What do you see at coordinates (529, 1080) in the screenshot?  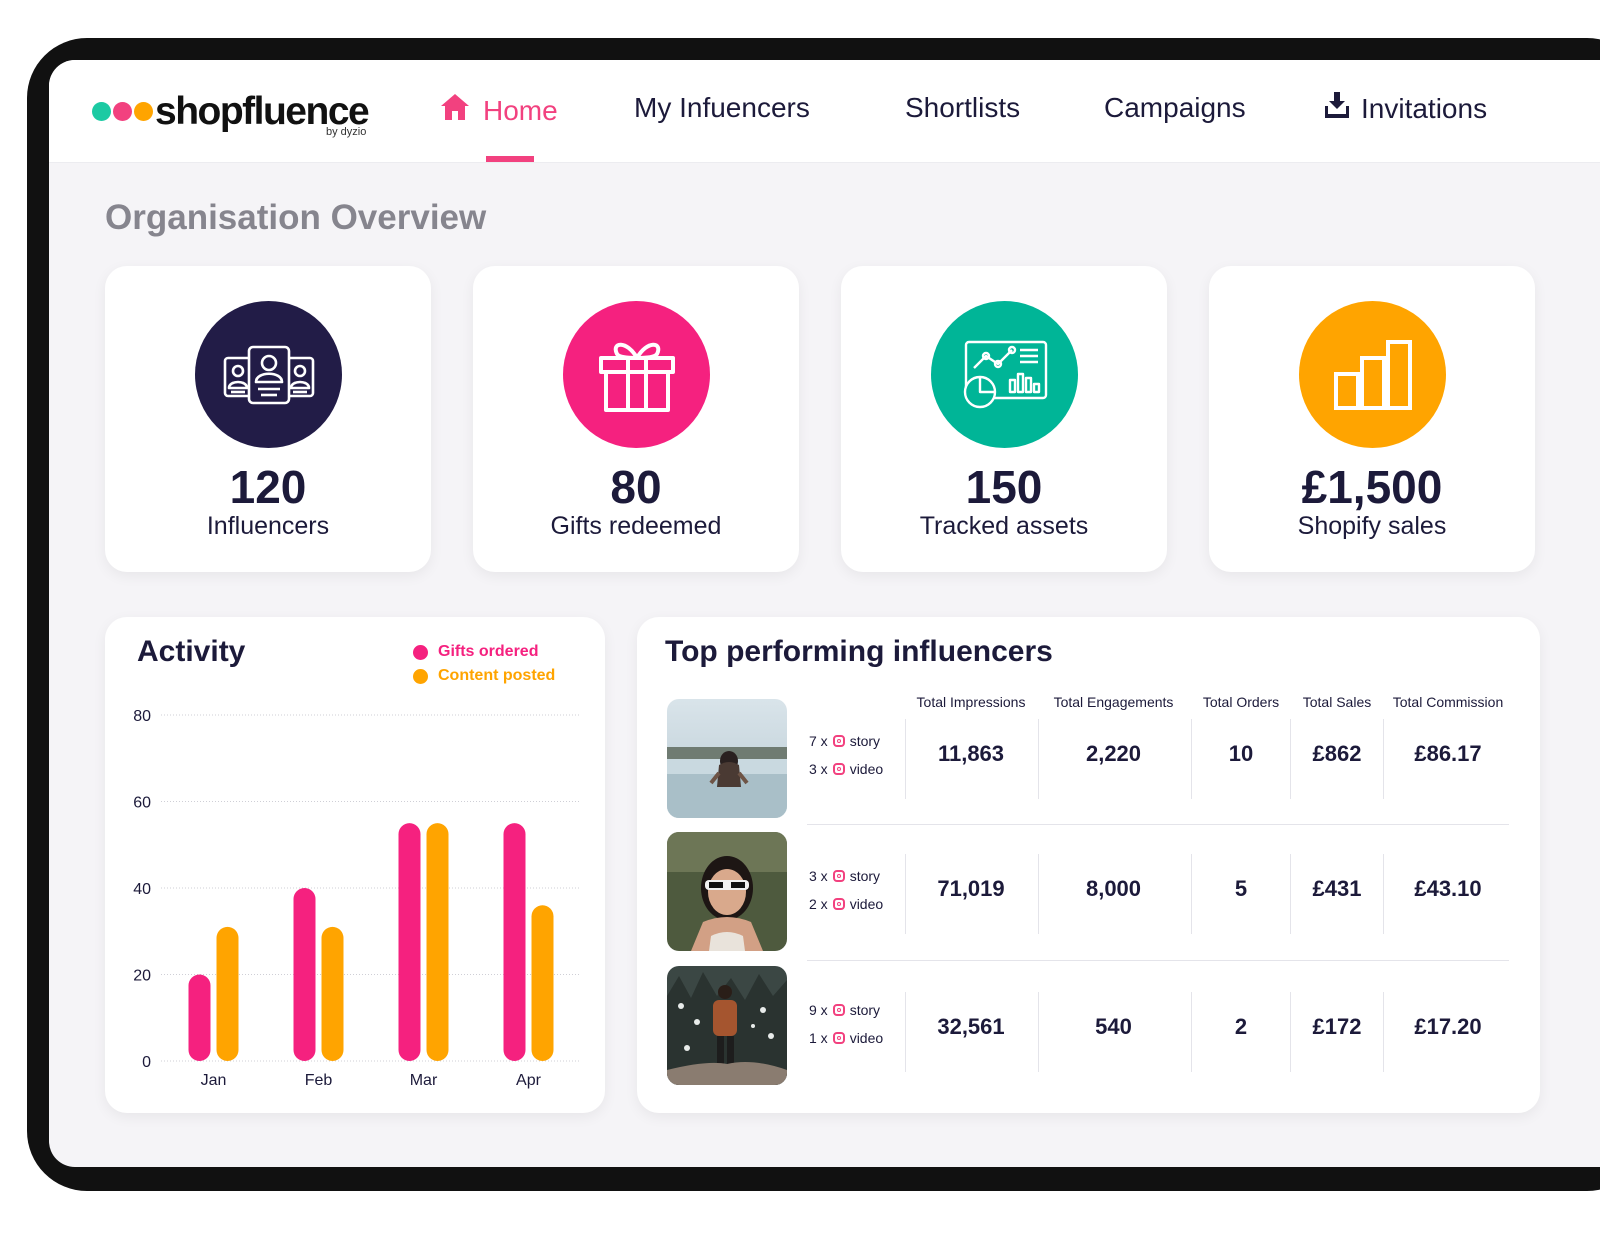 I see `x-tick-label: Apr` at bounding box center [529, 1080].